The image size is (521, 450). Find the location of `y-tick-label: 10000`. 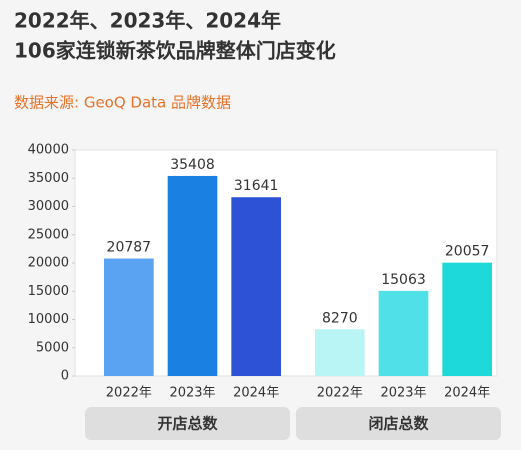

y-tick-label: 10000 is located at coordinates (48, 319).